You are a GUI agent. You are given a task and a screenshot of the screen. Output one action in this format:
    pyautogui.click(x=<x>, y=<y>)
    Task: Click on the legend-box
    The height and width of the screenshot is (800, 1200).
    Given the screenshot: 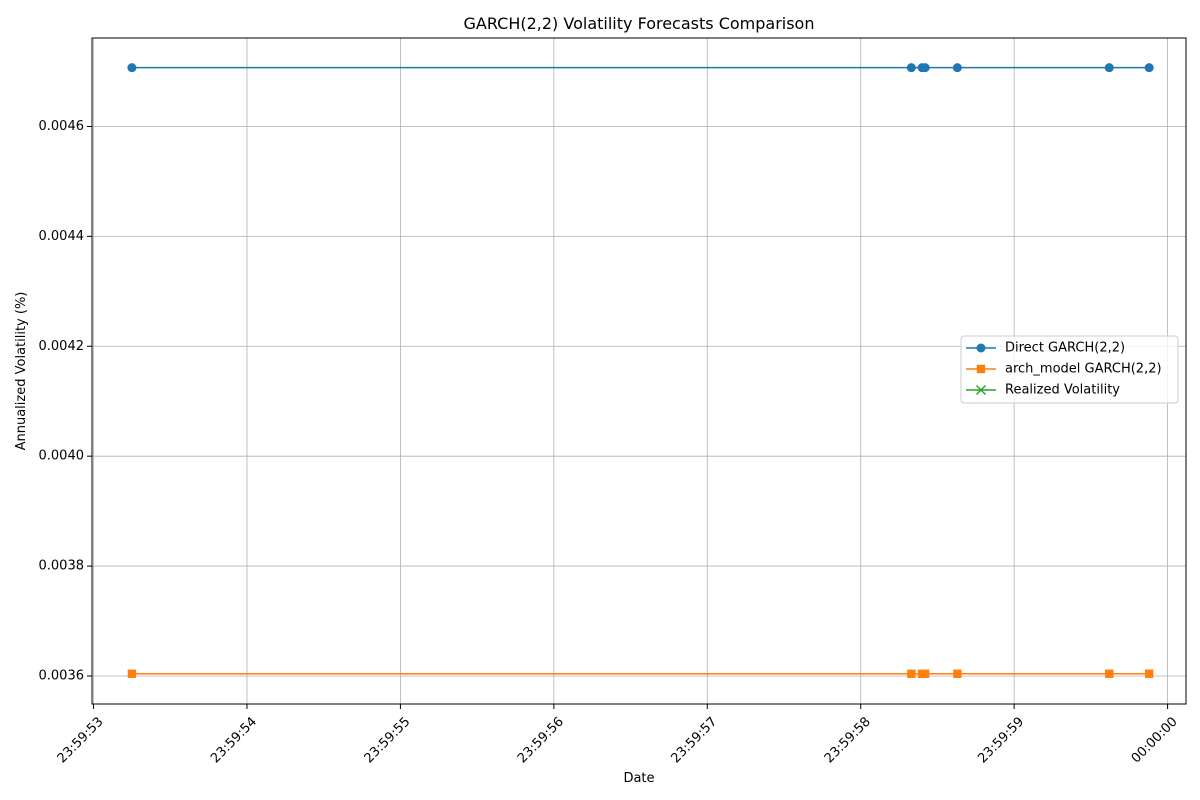 What is the action you would take?
    pyautogui.click(x=1069, y=369)
    